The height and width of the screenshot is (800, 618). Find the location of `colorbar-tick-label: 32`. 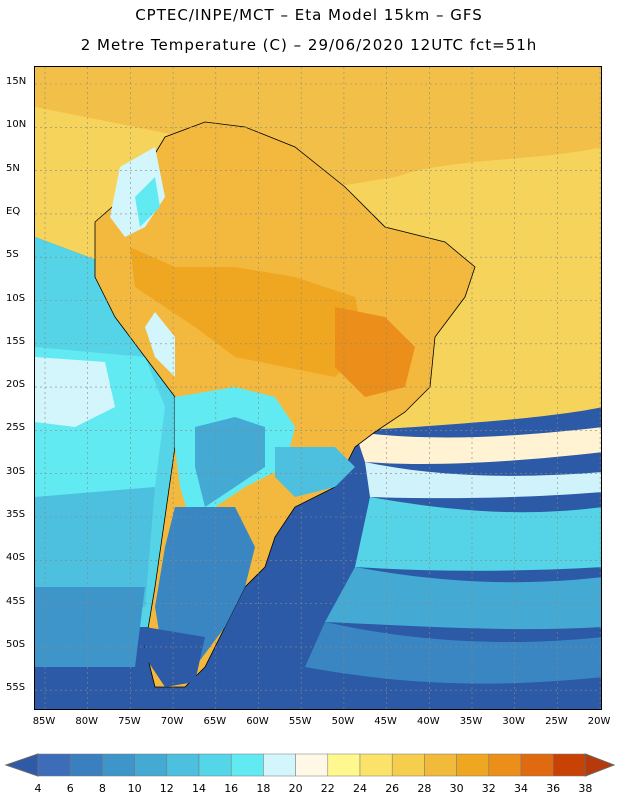

colorbar-tick-label: 32 is located at coordinates (488, 788).